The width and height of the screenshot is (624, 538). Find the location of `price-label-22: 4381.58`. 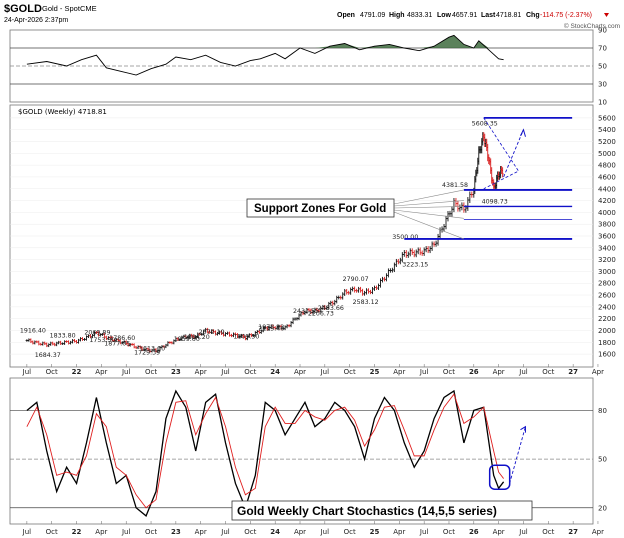

price-label-22: 4381.58 is located at coordinates (455, 185).